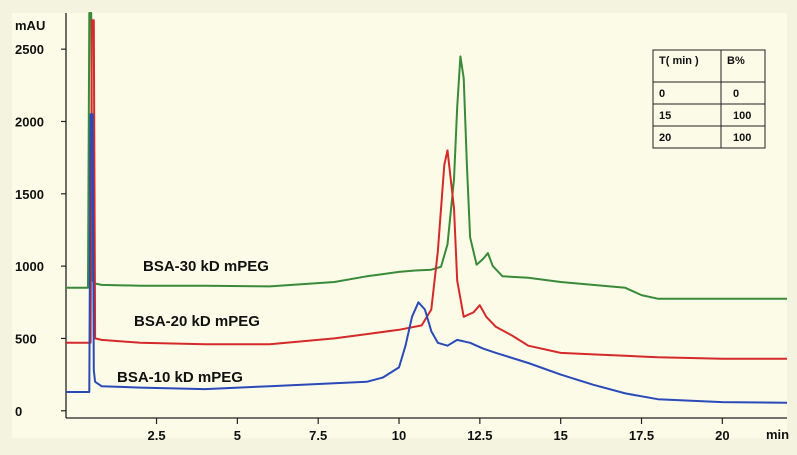  Describe the element at coordinates (399, 435) in the screenshot. I see `x-tick-label: 10` at that location.